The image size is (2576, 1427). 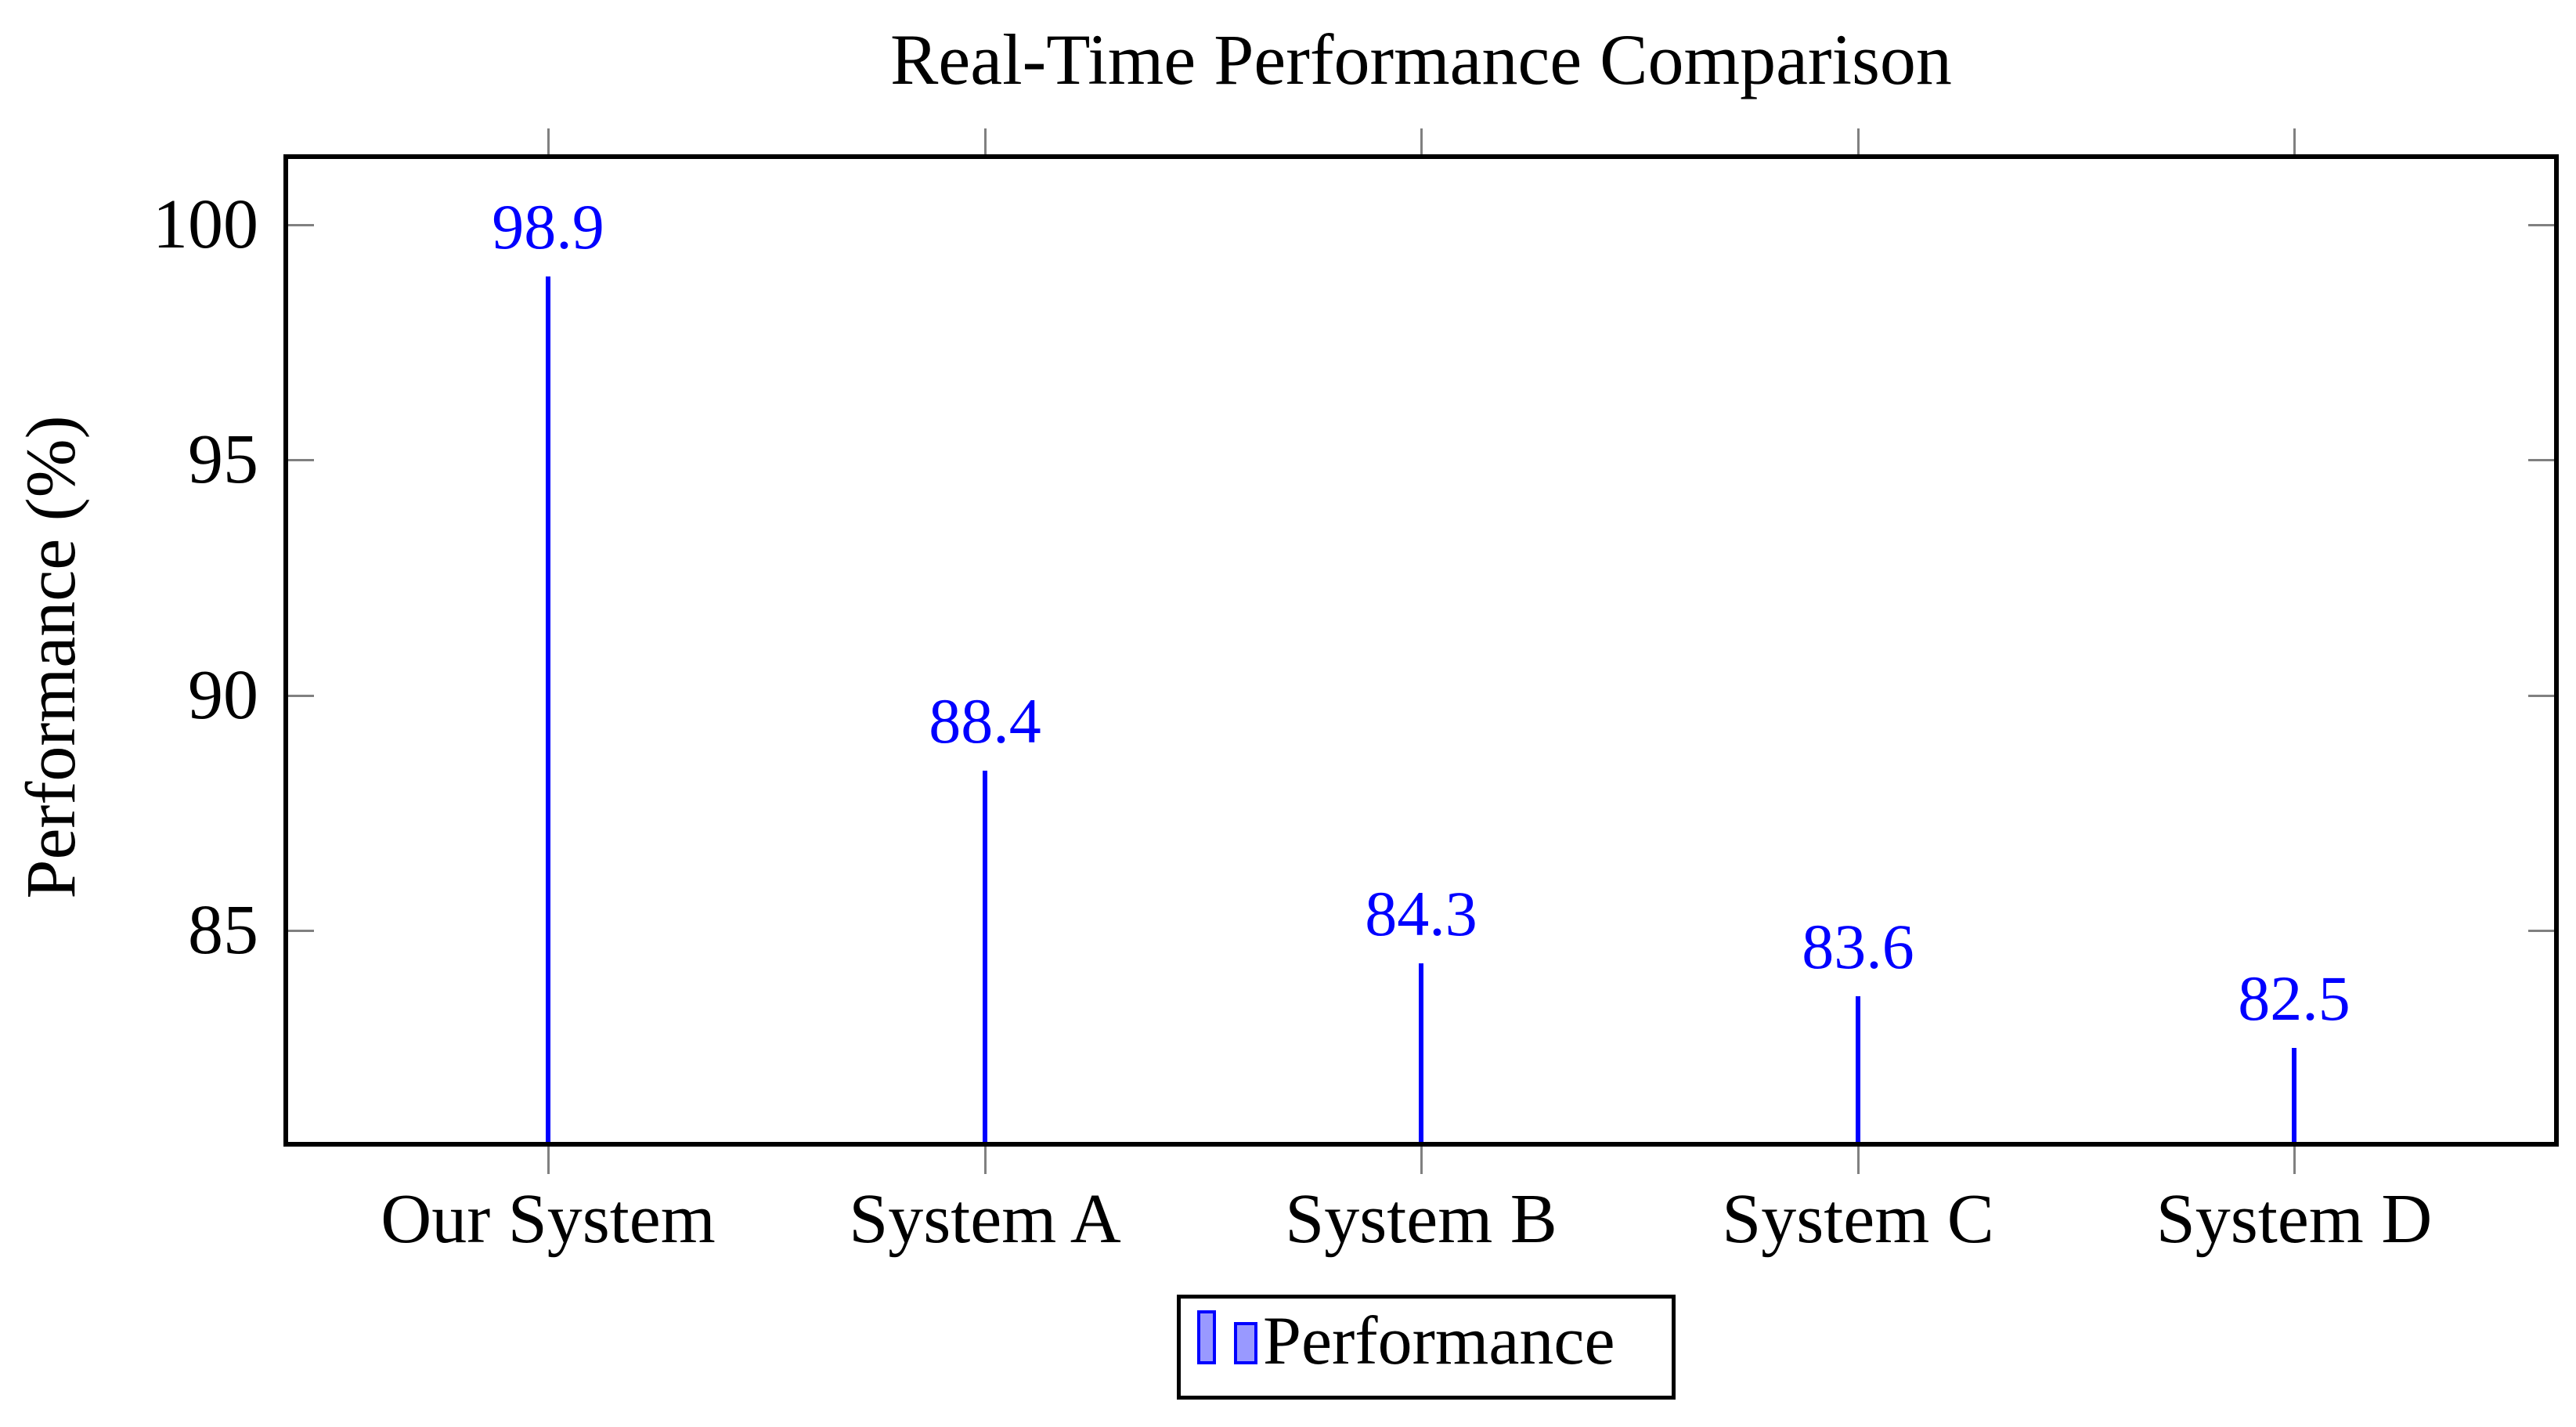 What do you see at coordinates (548, 1219) in the screenshot?
I see `x-category-label: Our System` at bounding box center [548, 1219].